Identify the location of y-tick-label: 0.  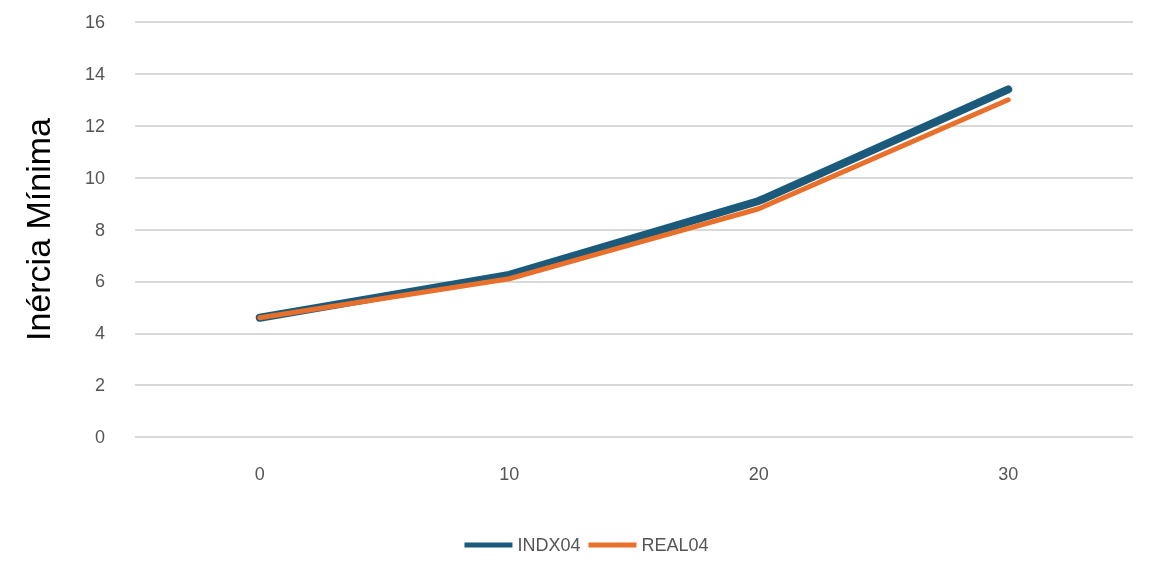
(99, 437).